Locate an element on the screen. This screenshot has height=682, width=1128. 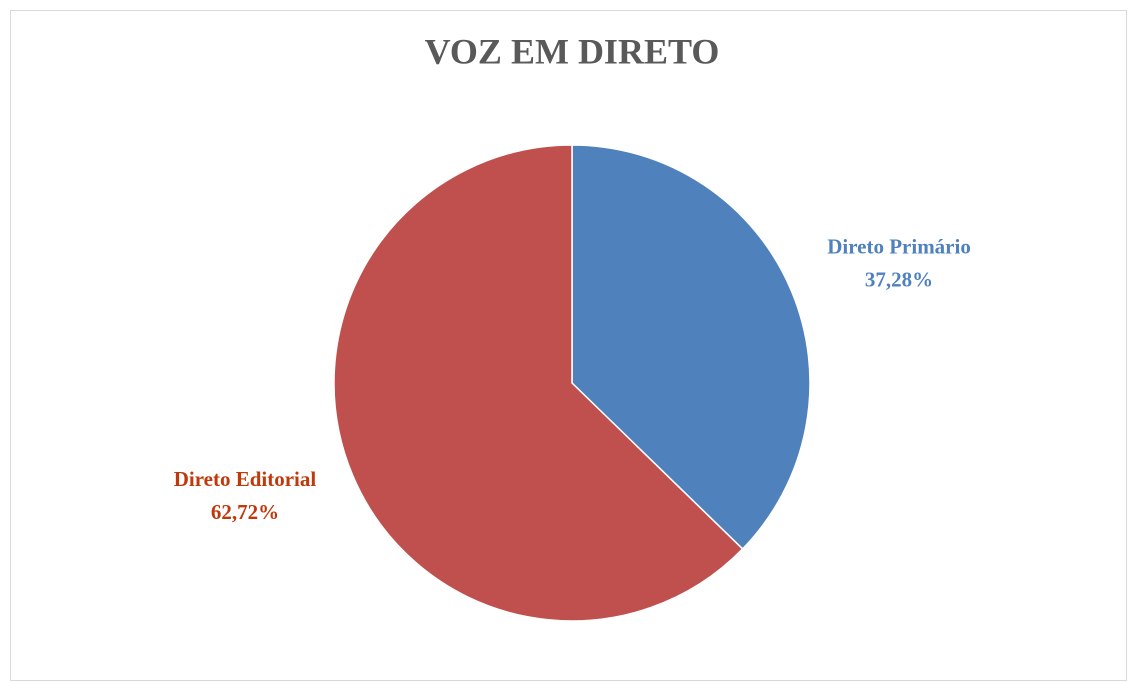
slice-label: Direto Primário is located at coordinates (899, 247).